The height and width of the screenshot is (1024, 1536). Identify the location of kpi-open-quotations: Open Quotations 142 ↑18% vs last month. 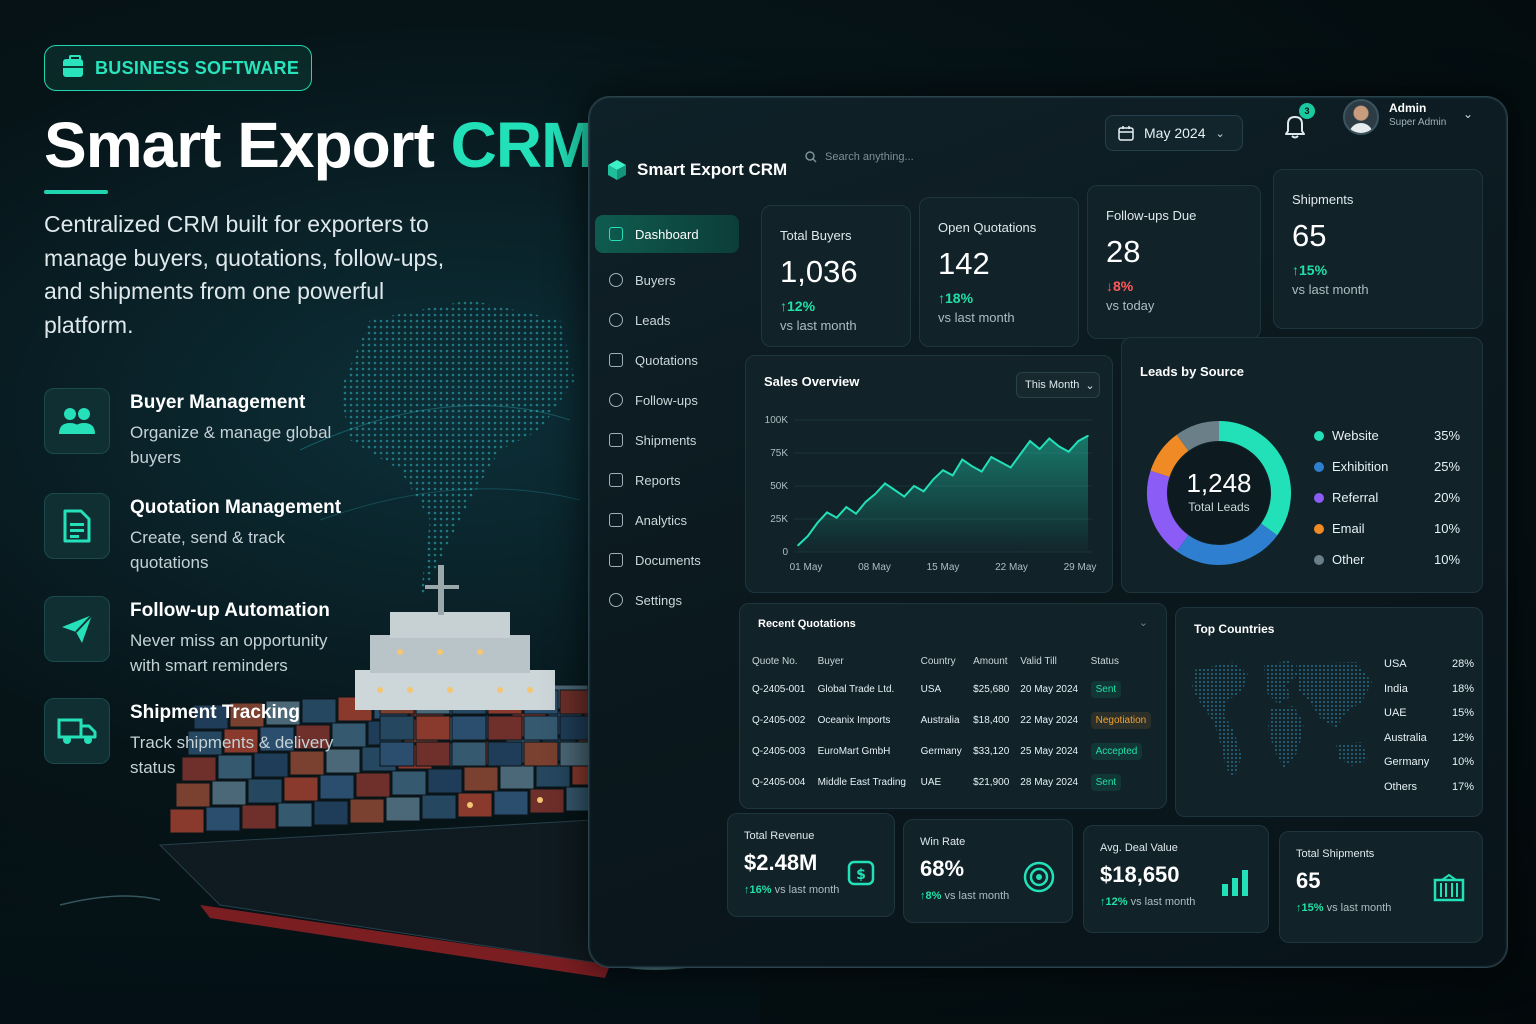
(999, 272).